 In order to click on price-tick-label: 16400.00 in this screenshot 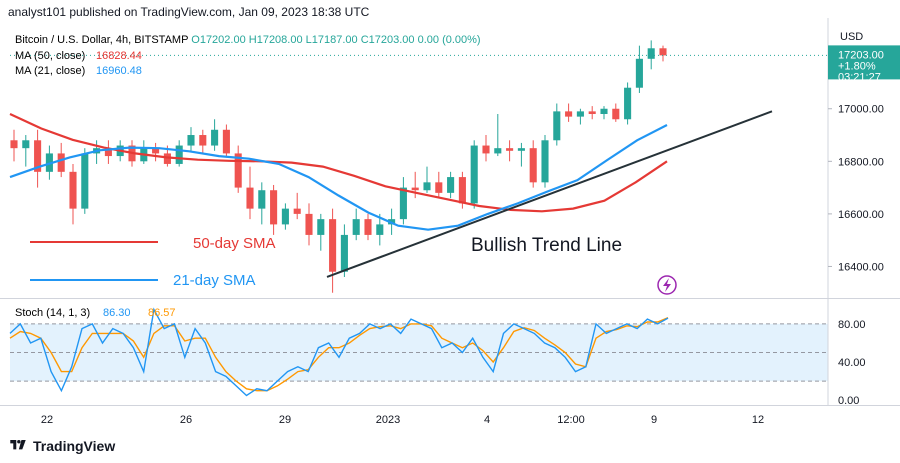, I will do `click(861, 267)`.